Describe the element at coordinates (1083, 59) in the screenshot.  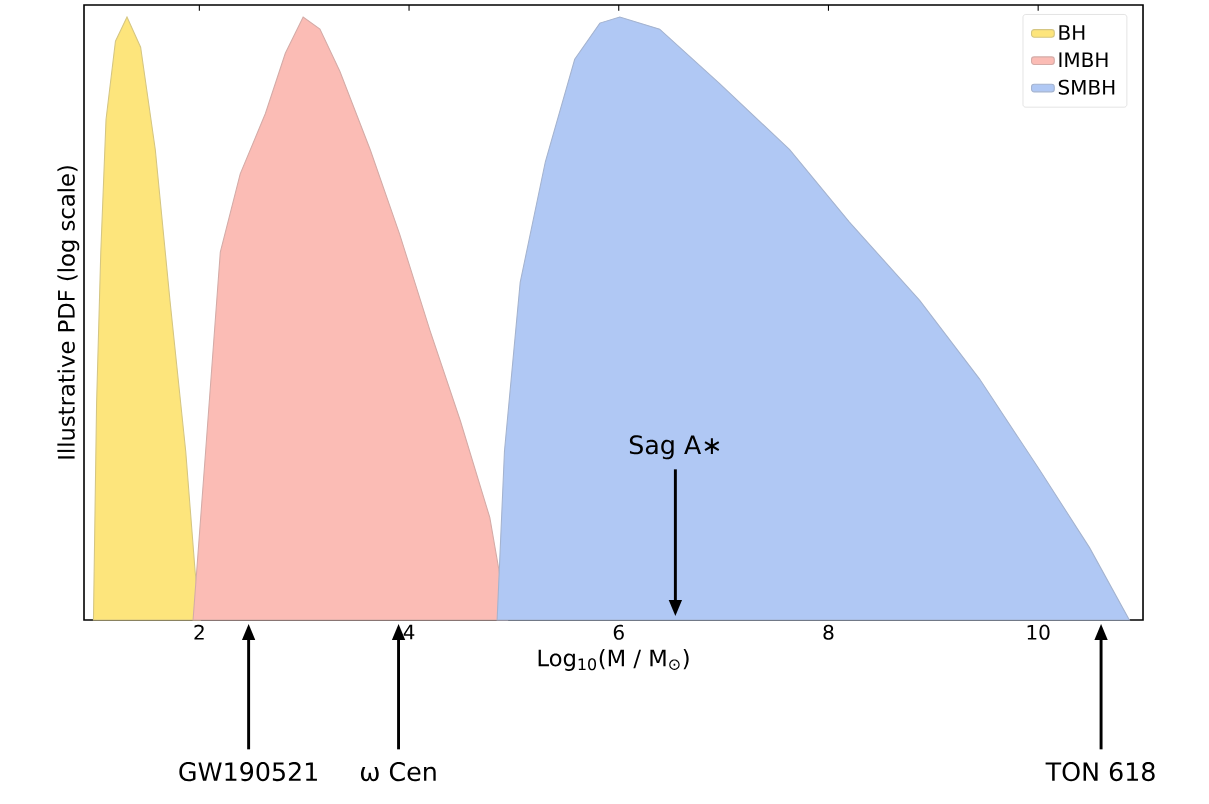
I see `legend-label: IMBH` at that location.